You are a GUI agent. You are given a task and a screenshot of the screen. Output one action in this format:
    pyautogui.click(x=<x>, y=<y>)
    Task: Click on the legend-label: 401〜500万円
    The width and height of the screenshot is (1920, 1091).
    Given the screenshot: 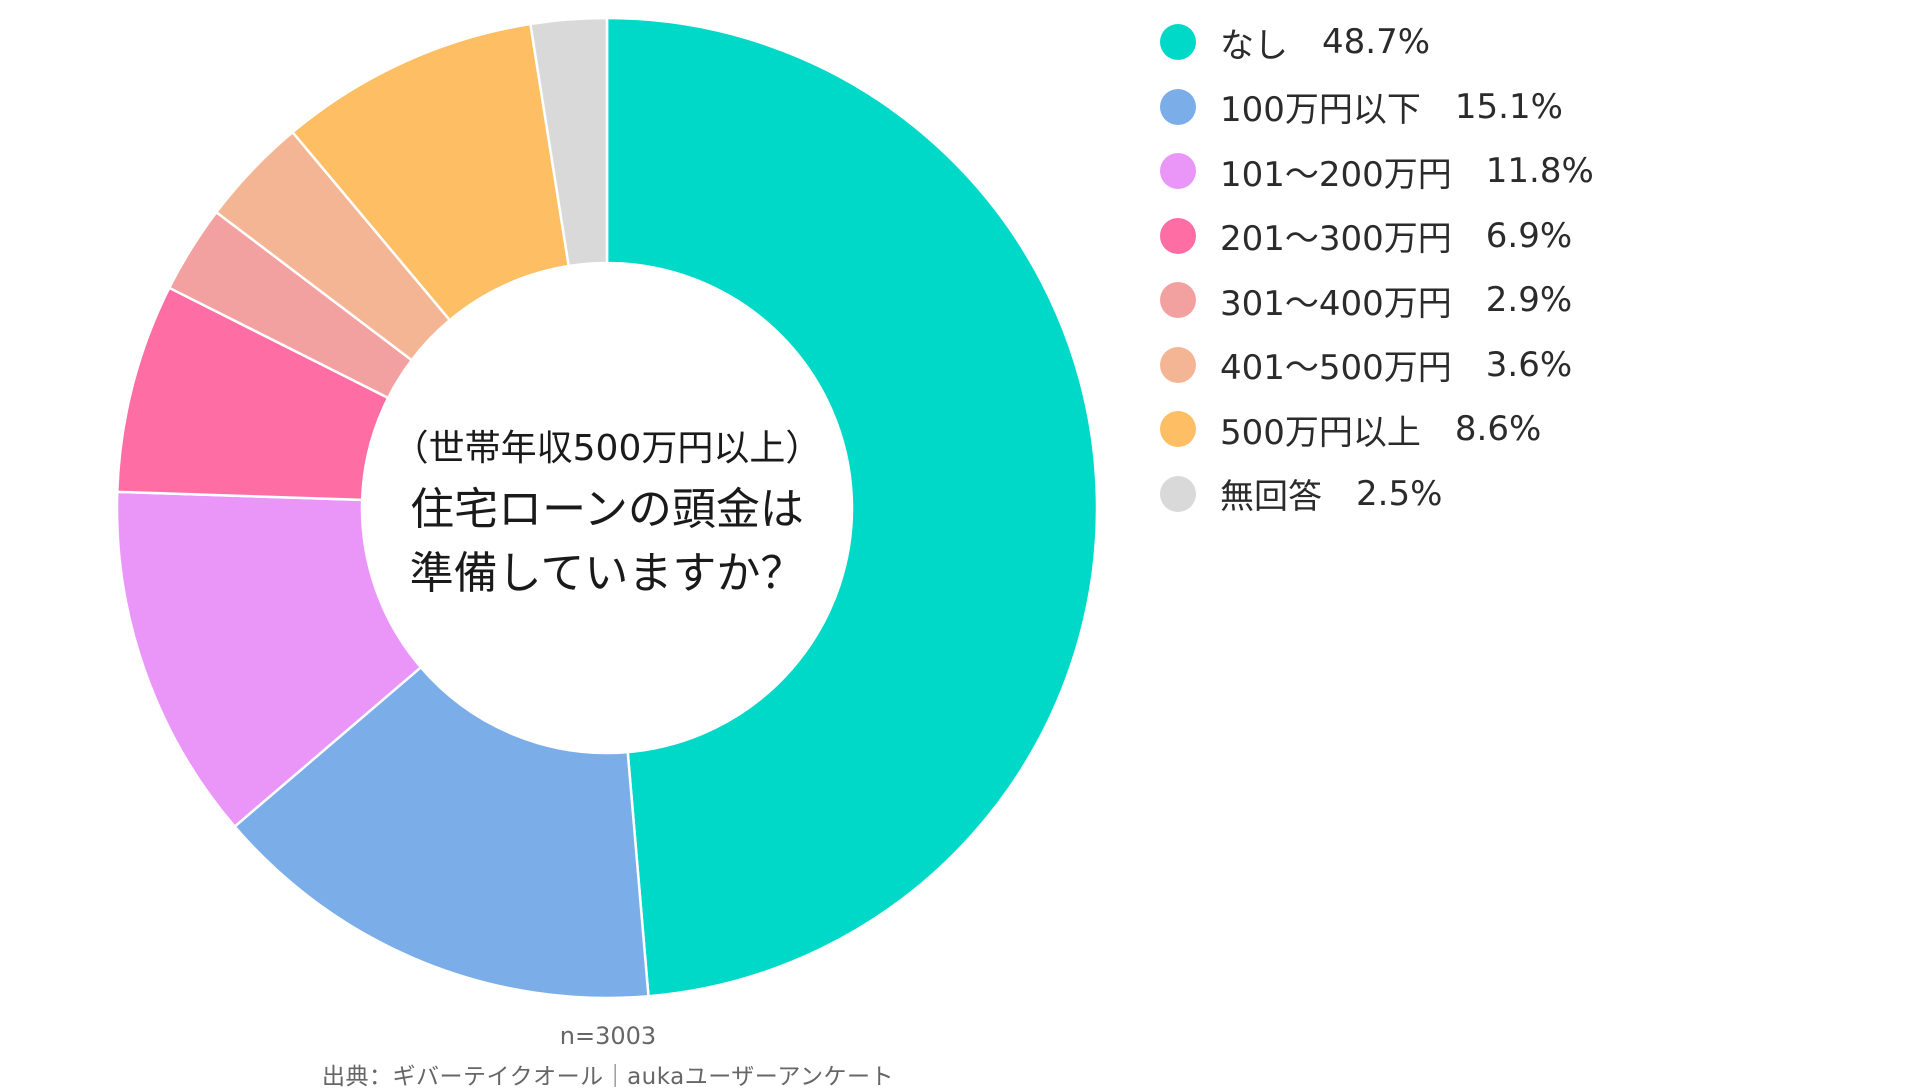 What is the action you would take?
    pyautogui.click(x=1336, y=368)
    